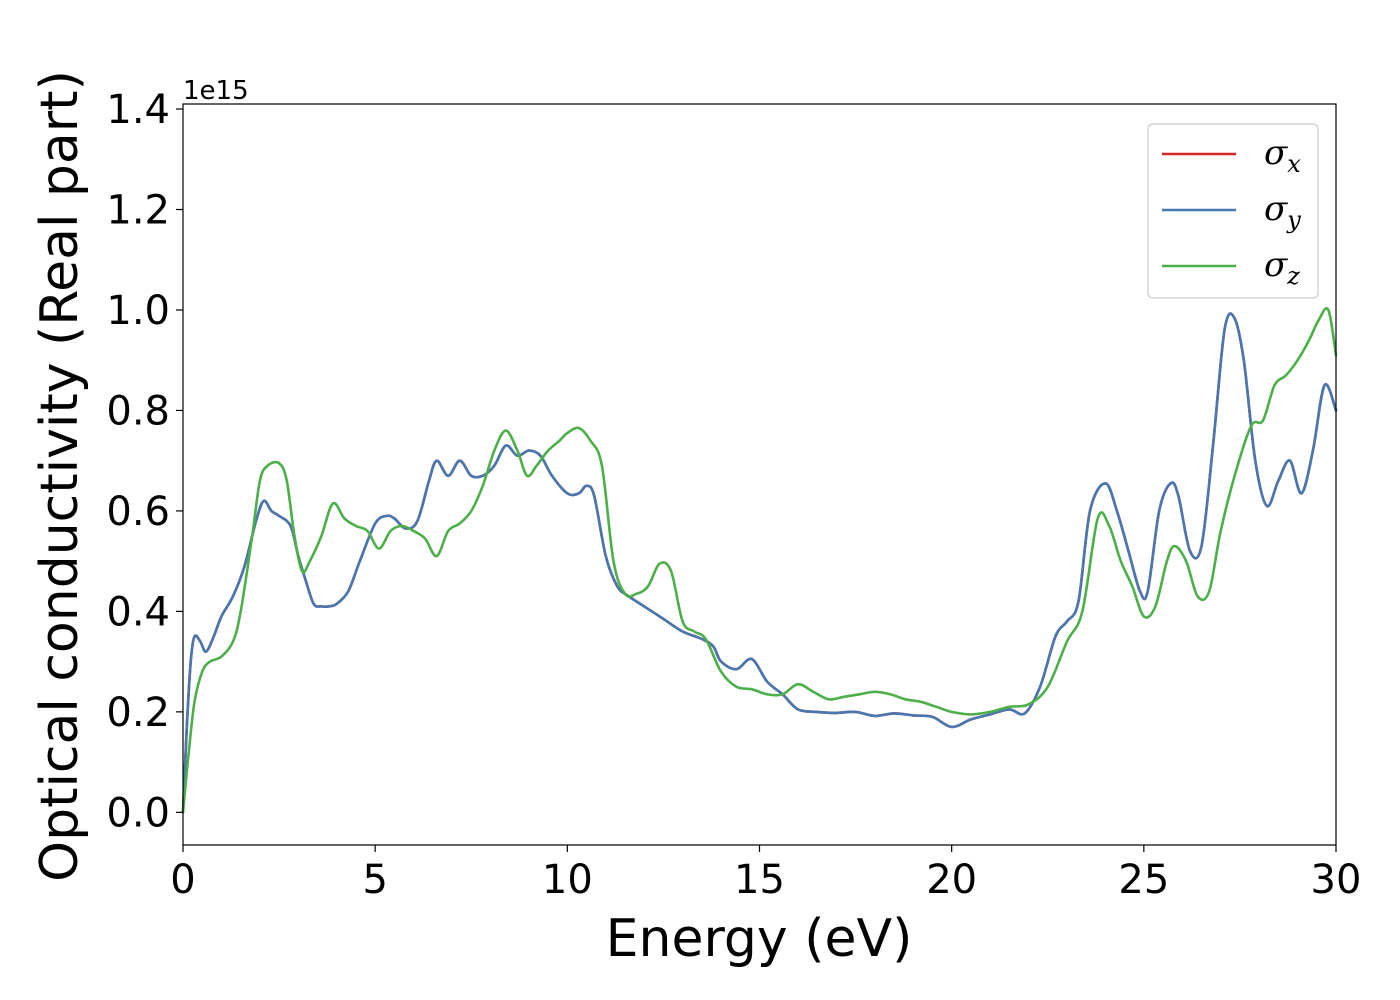  What do you see at coordinates (138, 210) in the screenshot?
I see `y-tick-label: 1.2` at bounding box center [138, 210].